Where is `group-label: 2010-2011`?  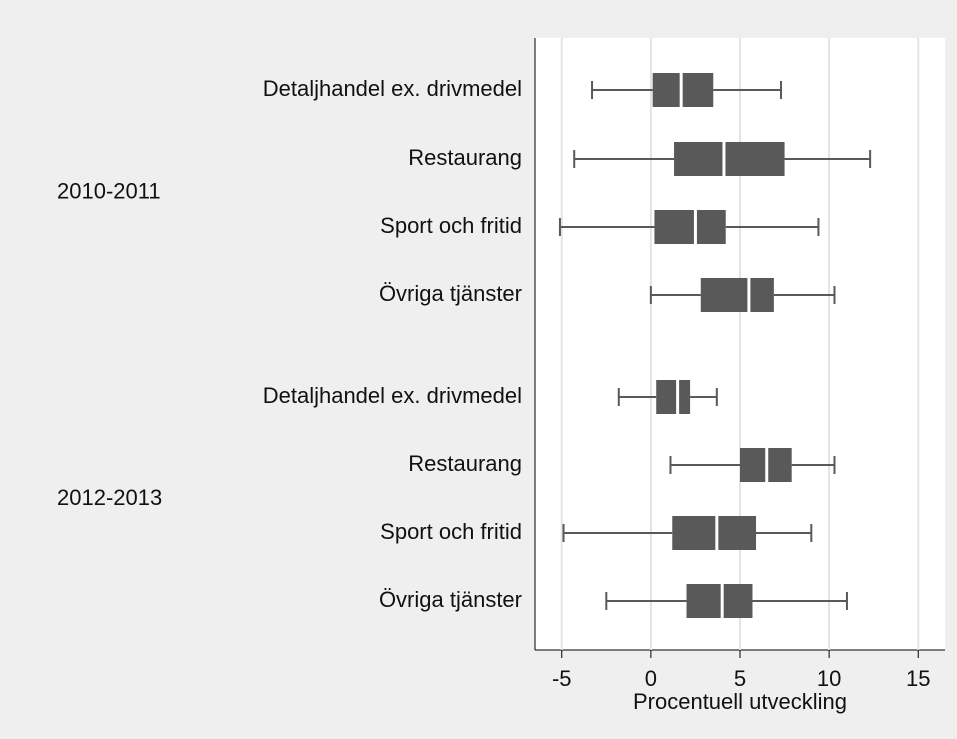 group-label: 2010-2011 is located at coordinates (109, 190).